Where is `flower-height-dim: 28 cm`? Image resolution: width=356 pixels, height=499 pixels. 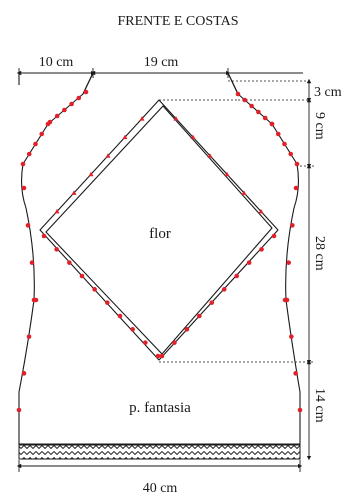 flower-height-dim: 28 cm is located at coordinates (319, 253).